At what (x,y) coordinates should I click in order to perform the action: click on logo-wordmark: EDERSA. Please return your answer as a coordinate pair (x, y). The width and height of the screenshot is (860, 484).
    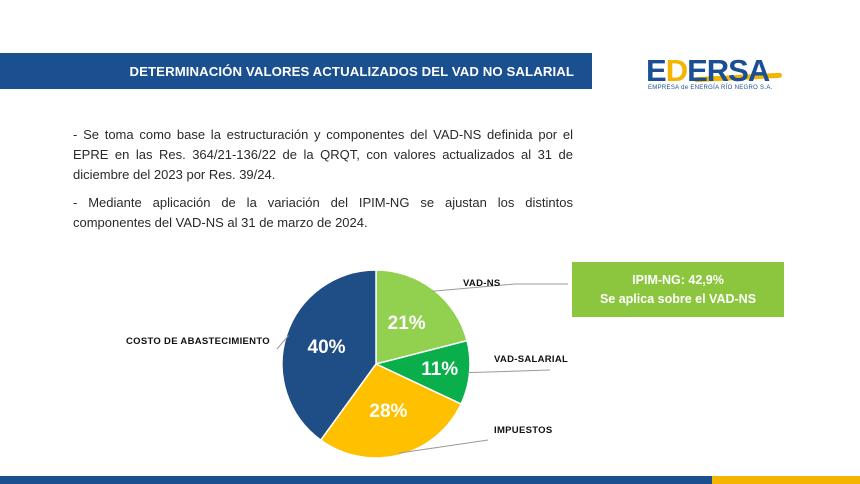
    Looking at the image, I should click on (708, 70).